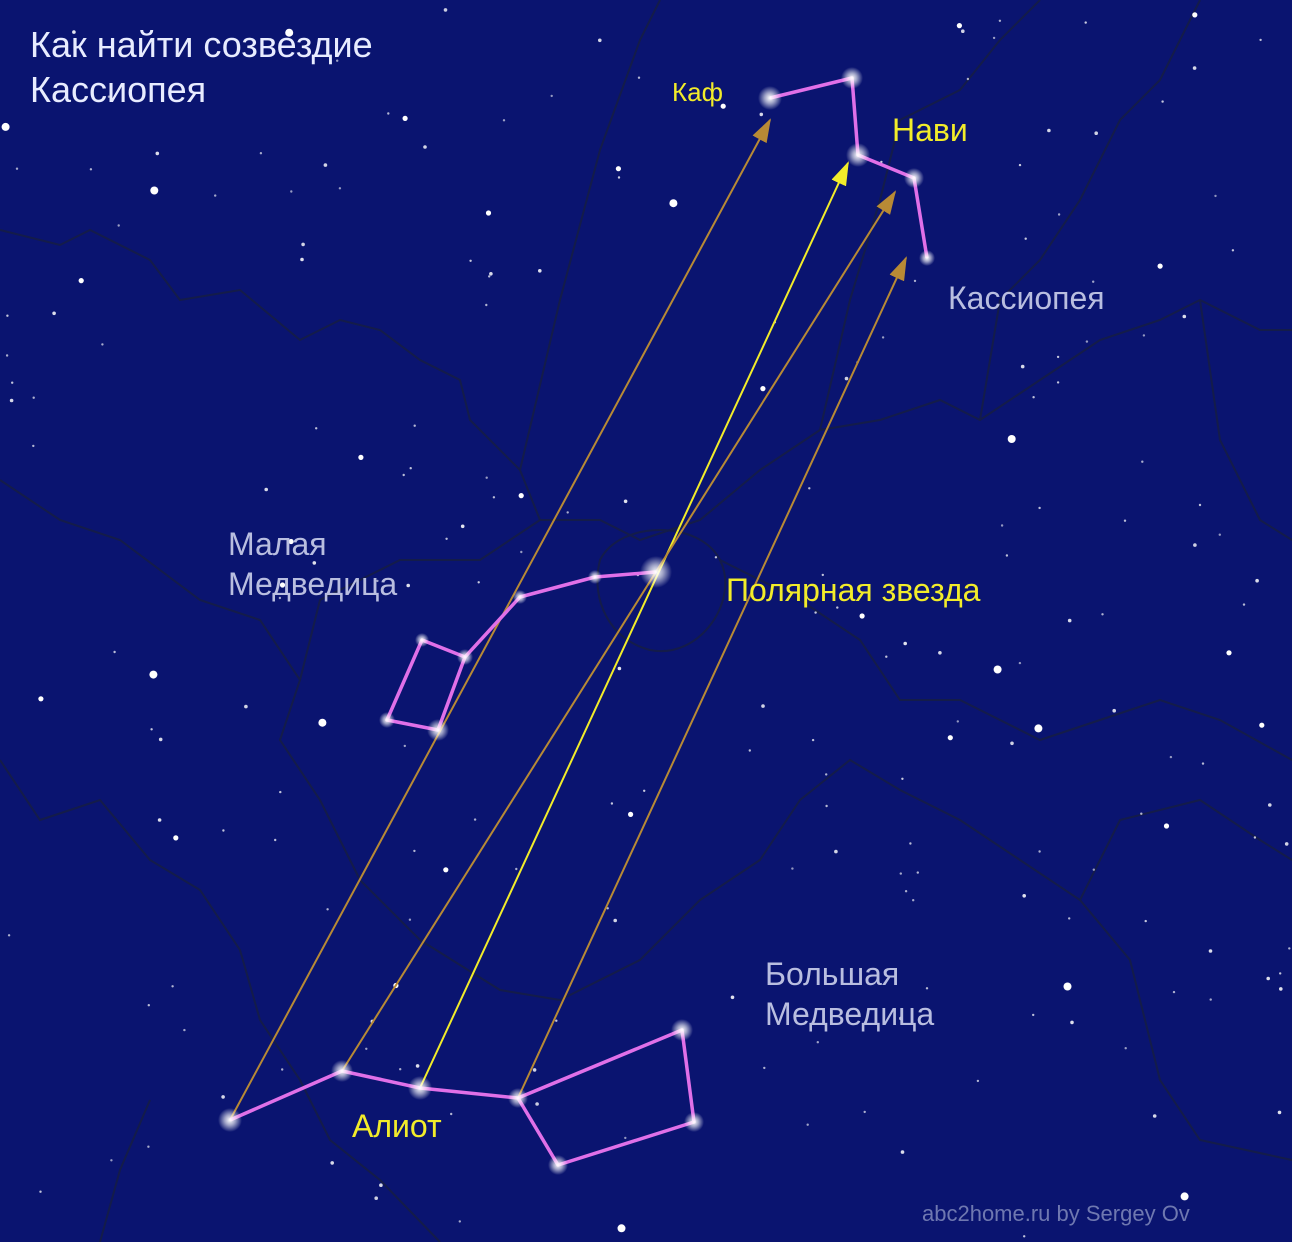  What do you see at coordinates (1026, 298) in the screenshot?
I see `cassiopeia-label: Кассиопея` at bounding box center [1026, 298].